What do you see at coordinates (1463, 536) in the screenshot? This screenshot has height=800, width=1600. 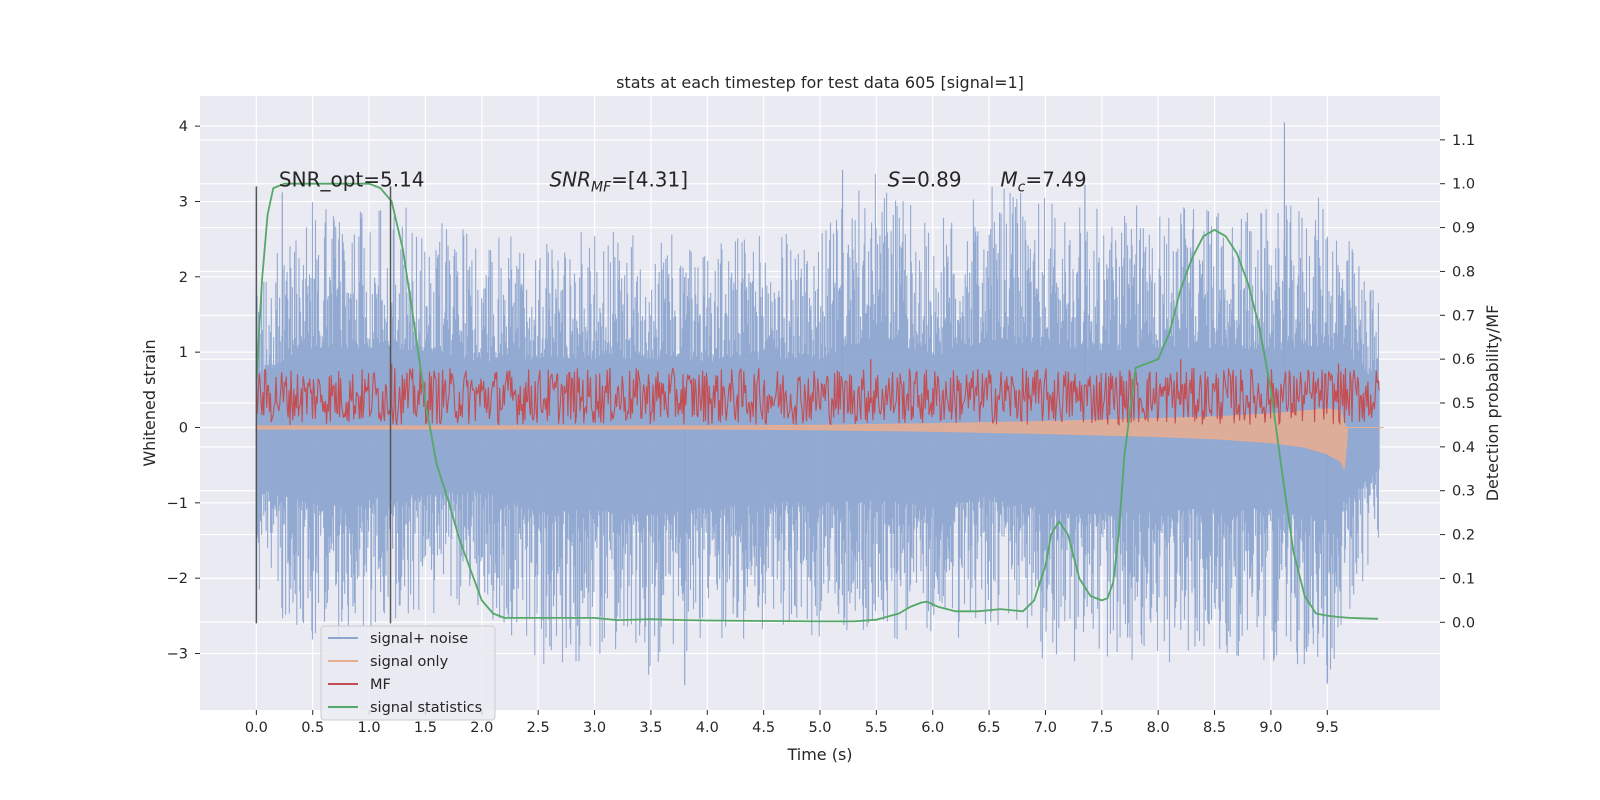 I see `y2-tick-label-2: 0.2` at bounding box center [1463, 536].